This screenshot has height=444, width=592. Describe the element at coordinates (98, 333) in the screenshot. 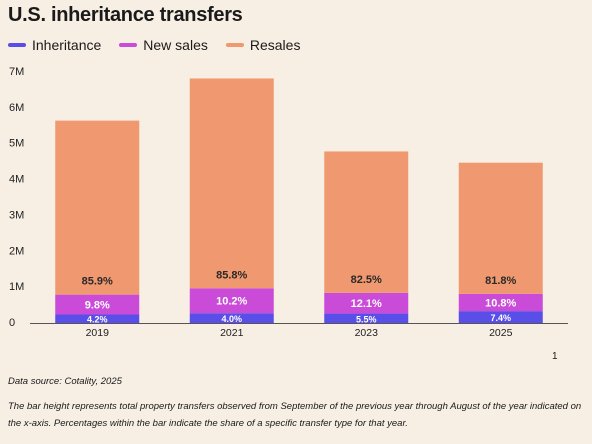

I see `x-tick-label: 2019` at that location.